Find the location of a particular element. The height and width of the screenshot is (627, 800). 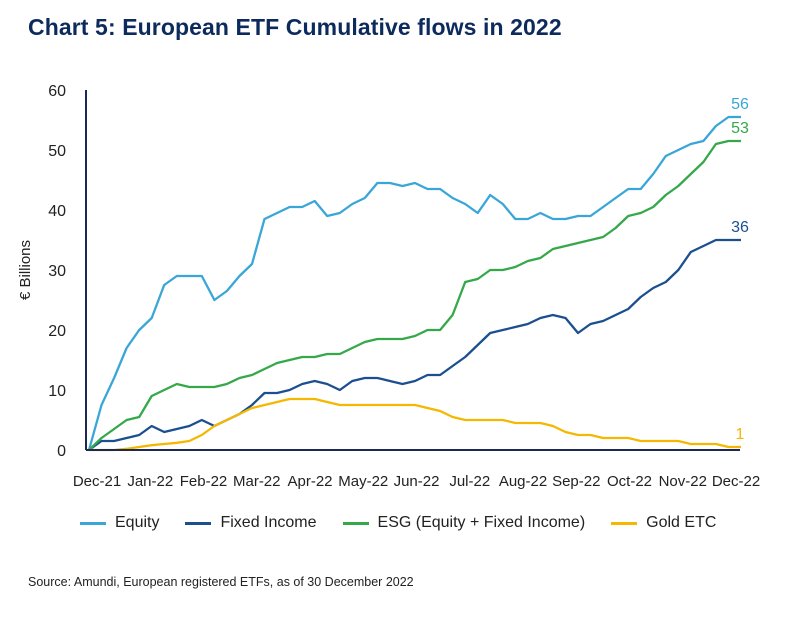

y-tick-label: 40 is located at coordinates (57, 211).